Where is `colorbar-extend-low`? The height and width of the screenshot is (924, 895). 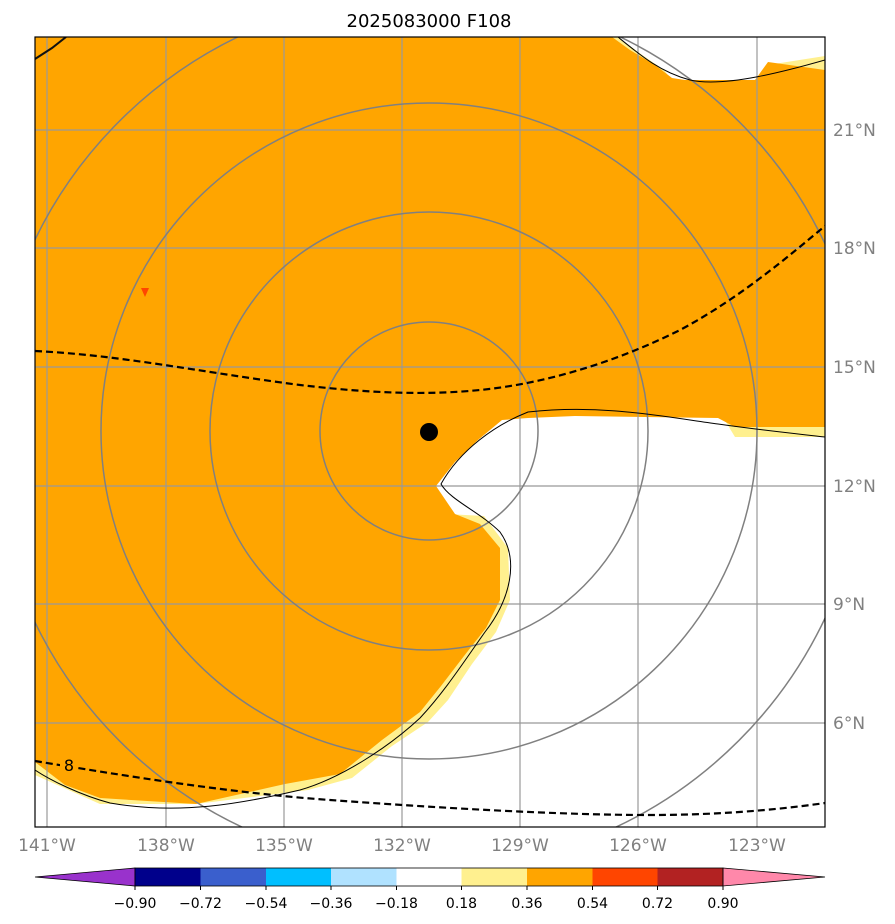 colorbar-extend-low is located at coordinates (85, 877).